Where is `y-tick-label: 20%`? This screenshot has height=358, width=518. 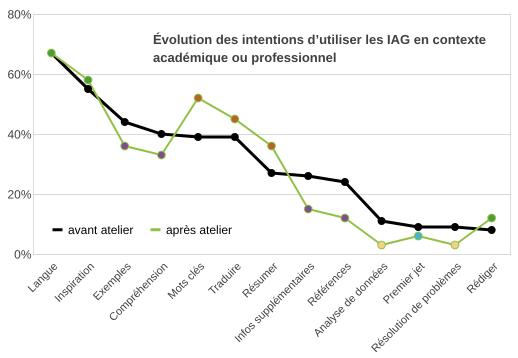
y-tick-label: 20% is located at coordinates (19, 195).